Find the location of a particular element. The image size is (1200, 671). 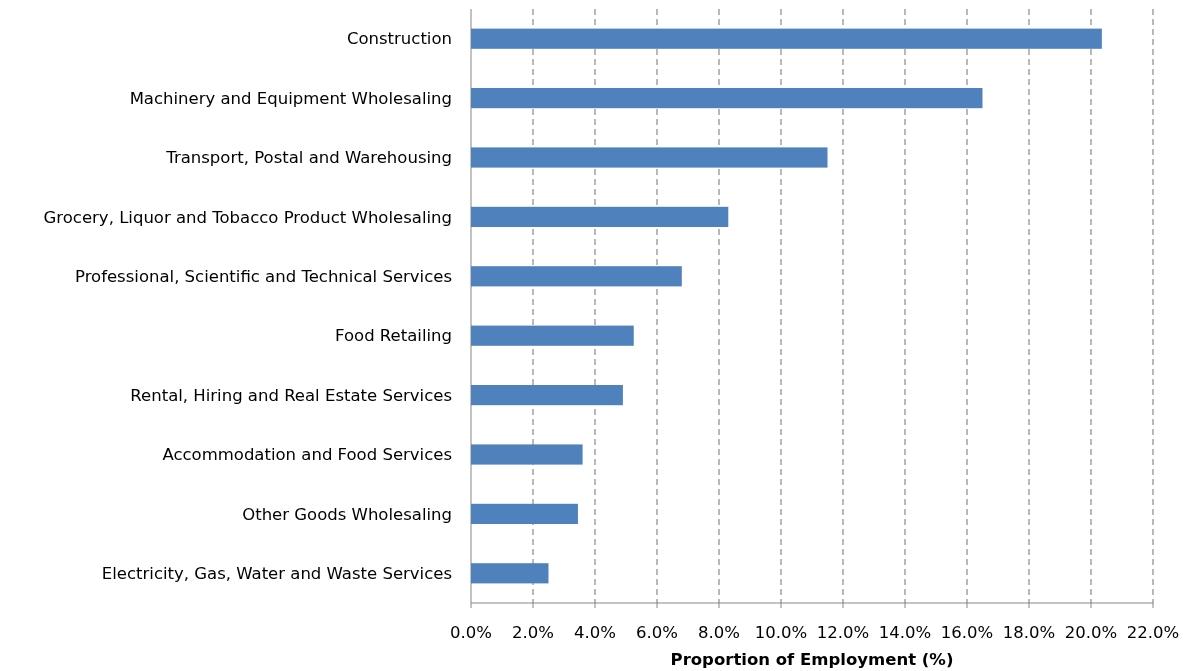

x-tick-label: 10.0% is located at coordinates (781, 632).